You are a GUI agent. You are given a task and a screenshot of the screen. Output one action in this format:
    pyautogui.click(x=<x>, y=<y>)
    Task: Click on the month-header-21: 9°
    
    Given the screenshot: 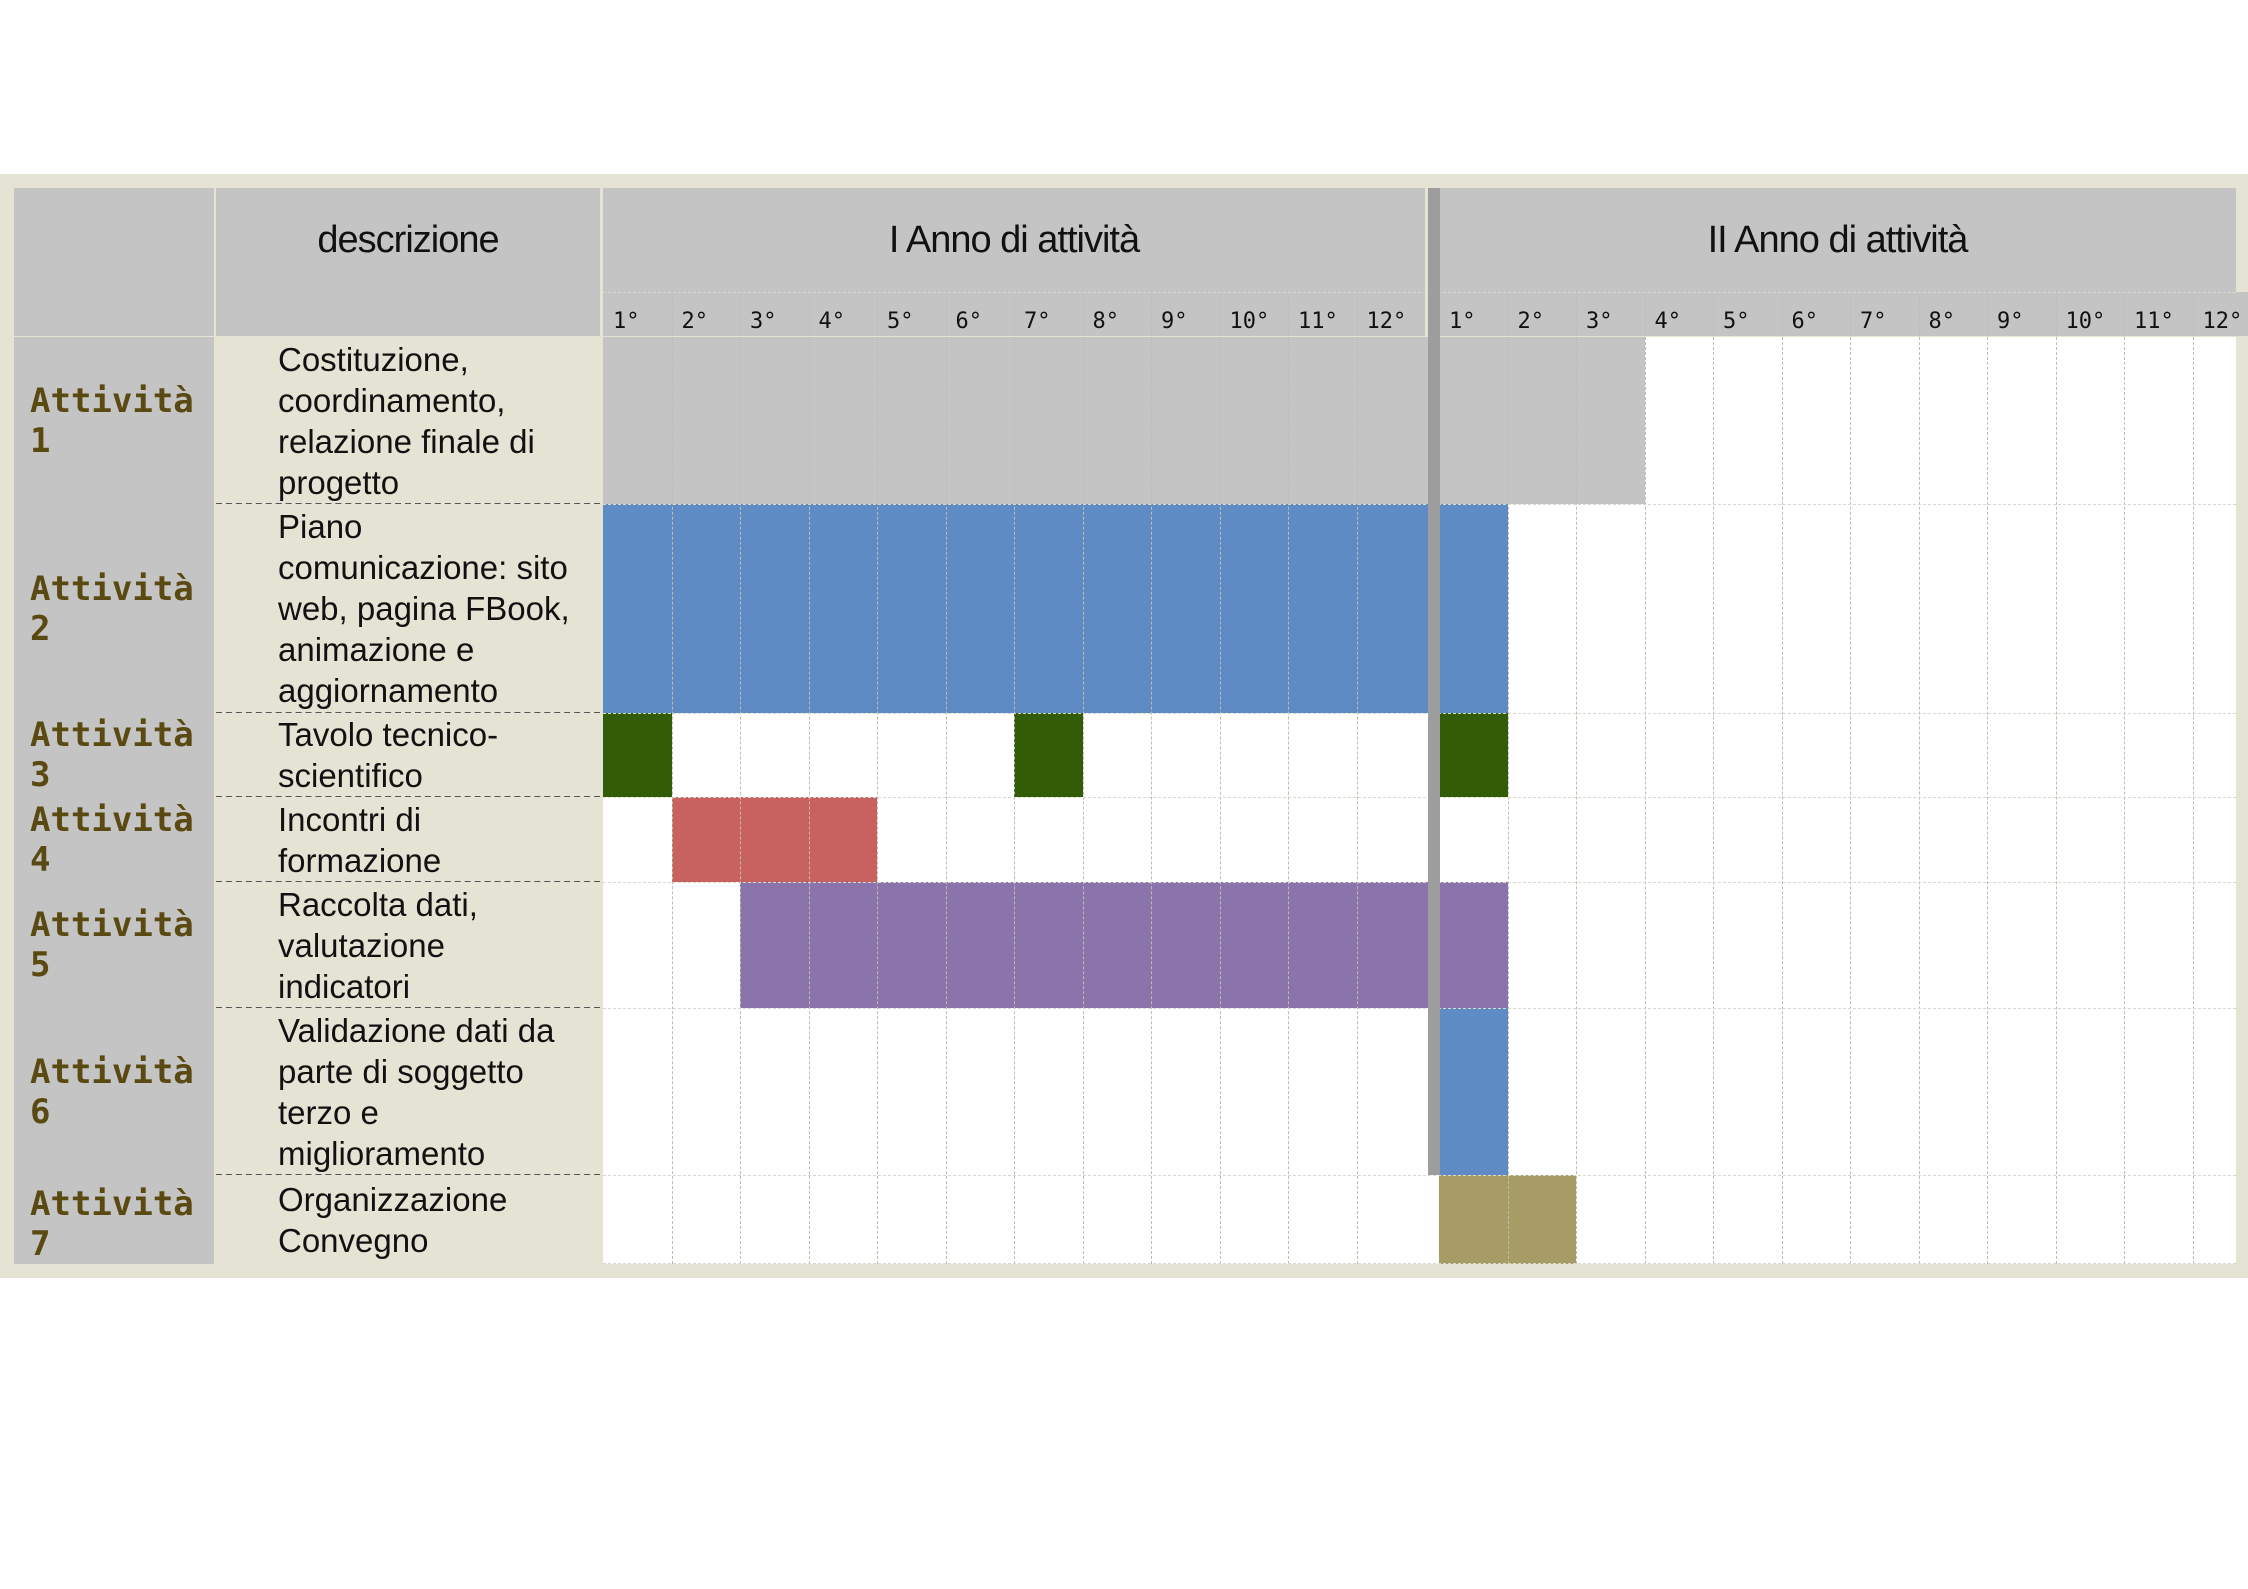 What is the action you would take?
    pyautogui.click(x=2021, y=314)
    